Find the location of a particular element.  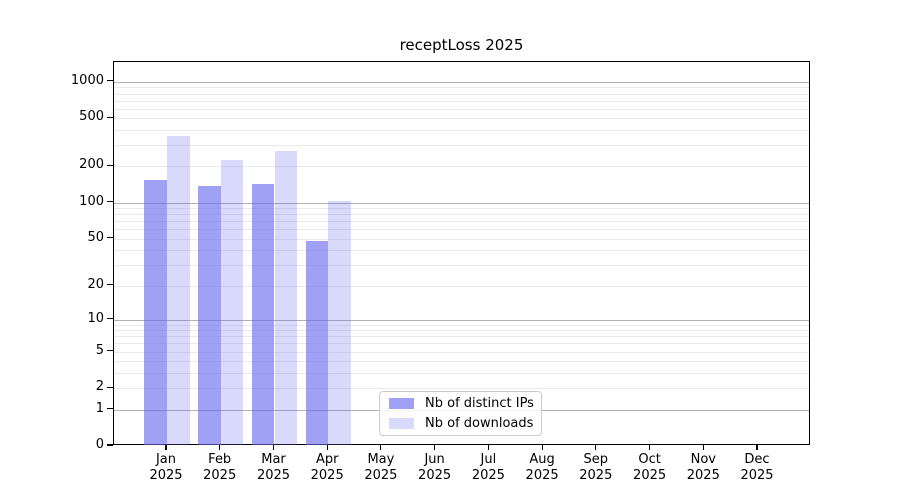

bar-downloads-apr is located at coordinates (339, 323).